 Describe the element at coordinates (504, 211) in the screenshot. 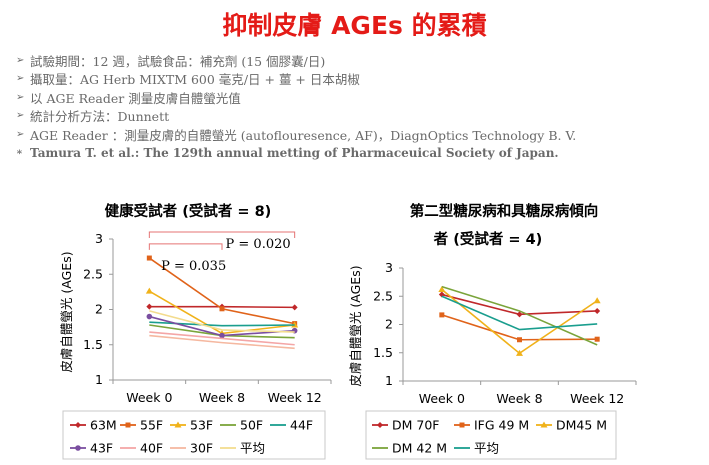

I see `right-chart-title: 第二型糖尿病和具糖尿病傾向` at that location.